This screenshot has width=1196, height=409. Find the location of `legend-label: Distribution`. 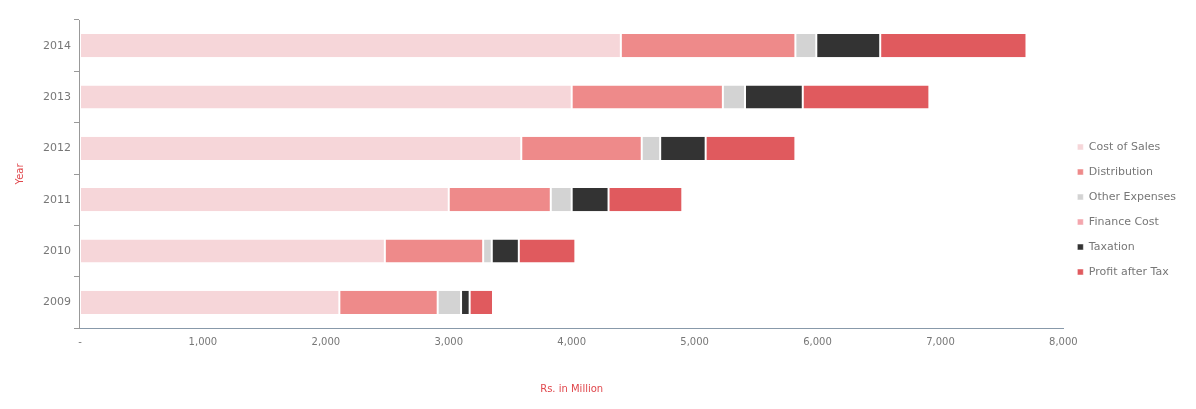

legend-label: Distribution is located at coordinates (1121, 171).